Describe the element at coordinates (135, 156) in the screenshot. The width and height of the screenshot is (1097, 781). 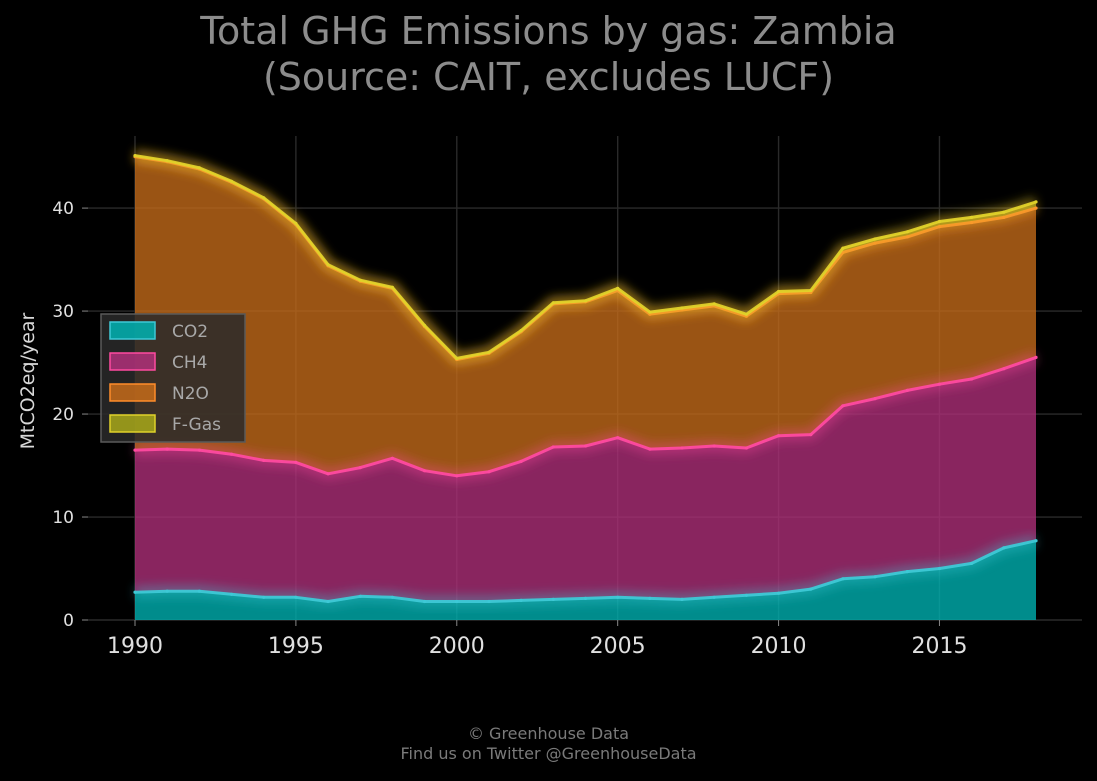
I see `point-f-gas-1990` at that location.